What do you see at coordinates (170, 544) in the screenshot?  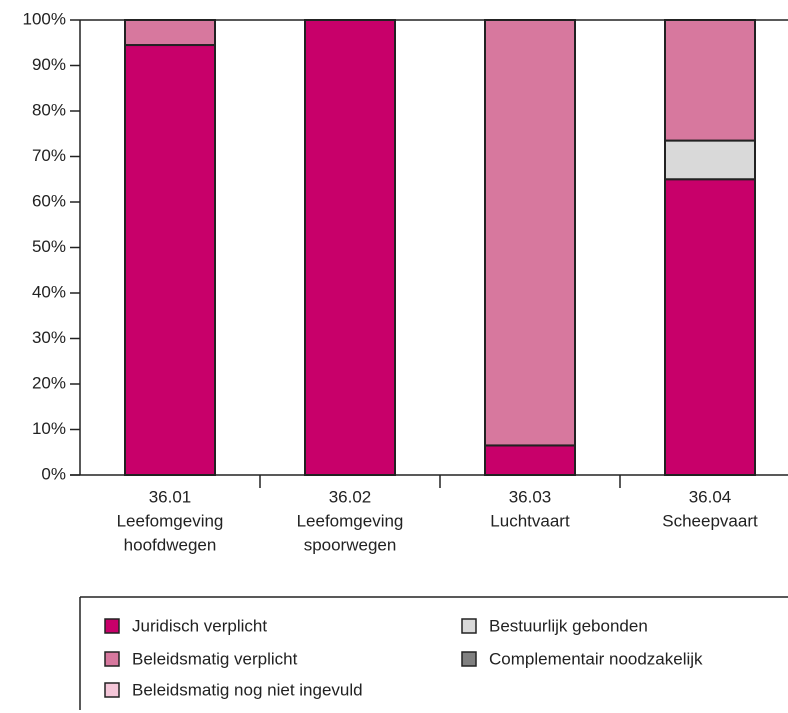 I see `x-tick-label: hoofdwegen` at bounding box center [170, 544].